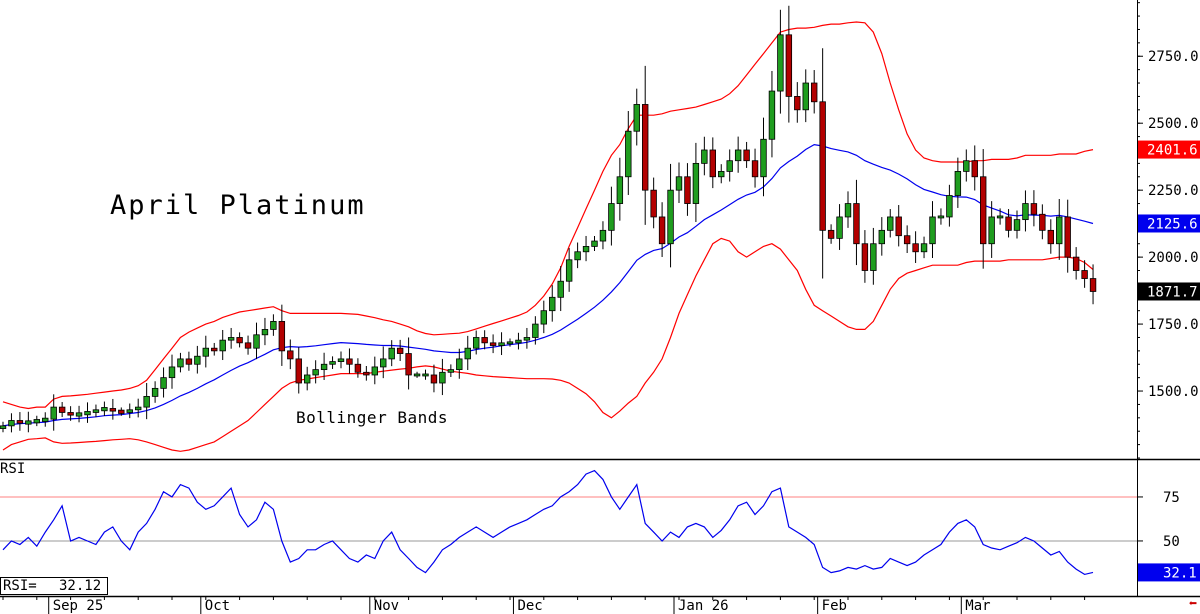 This screenshot has width=1200, height=614. Describe the element at coordinates (1169, 572) in the screenshot. I see `rsi-current-box` at that location.